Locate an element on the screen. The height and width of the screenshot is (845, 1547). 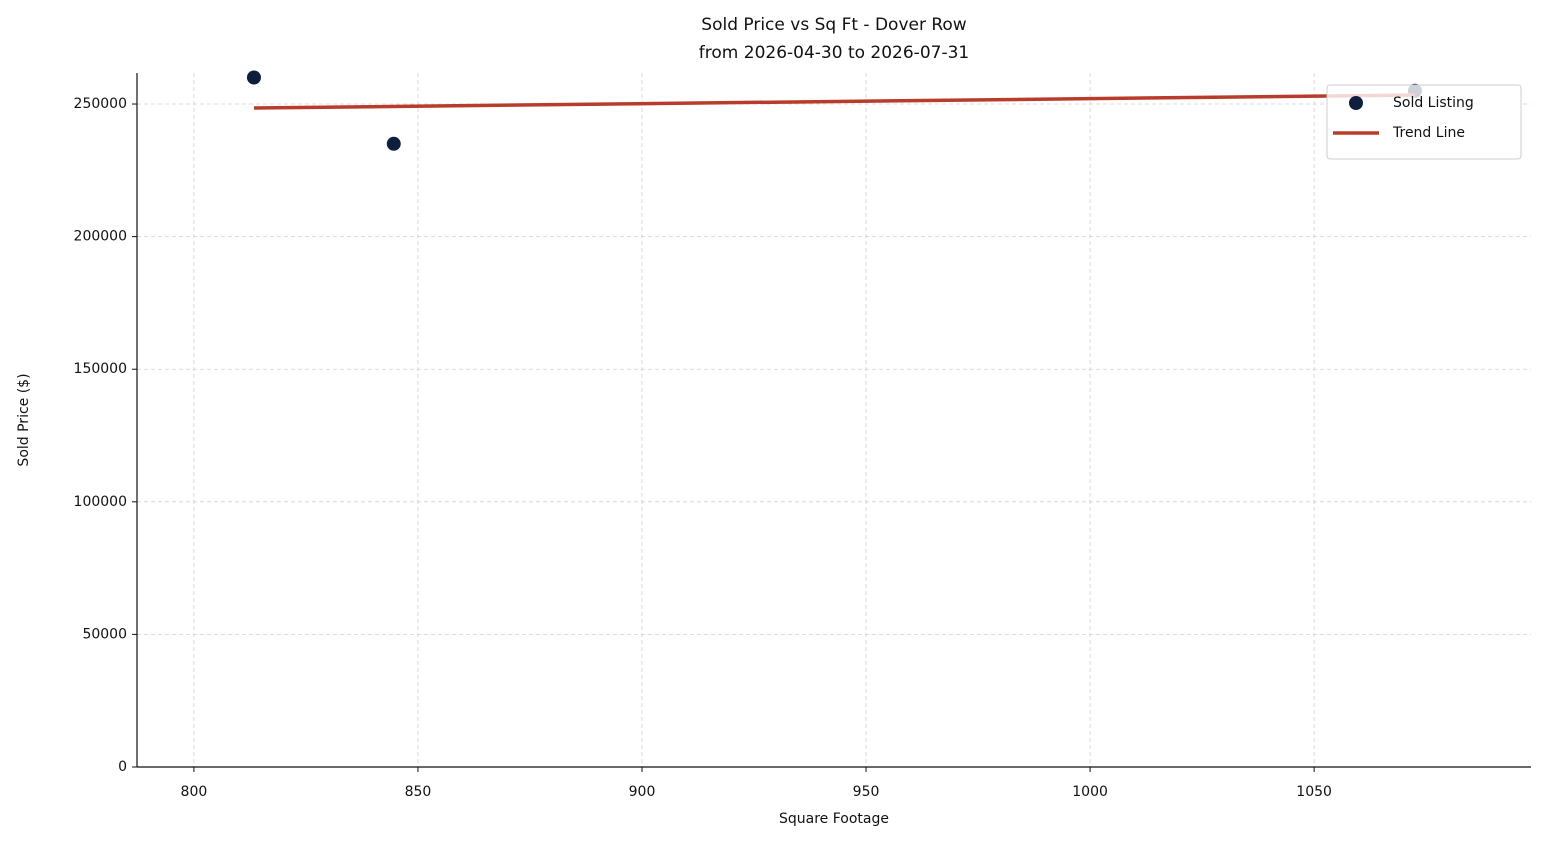
x-tick-label: 1000 is located at coordinates (1090, 792).